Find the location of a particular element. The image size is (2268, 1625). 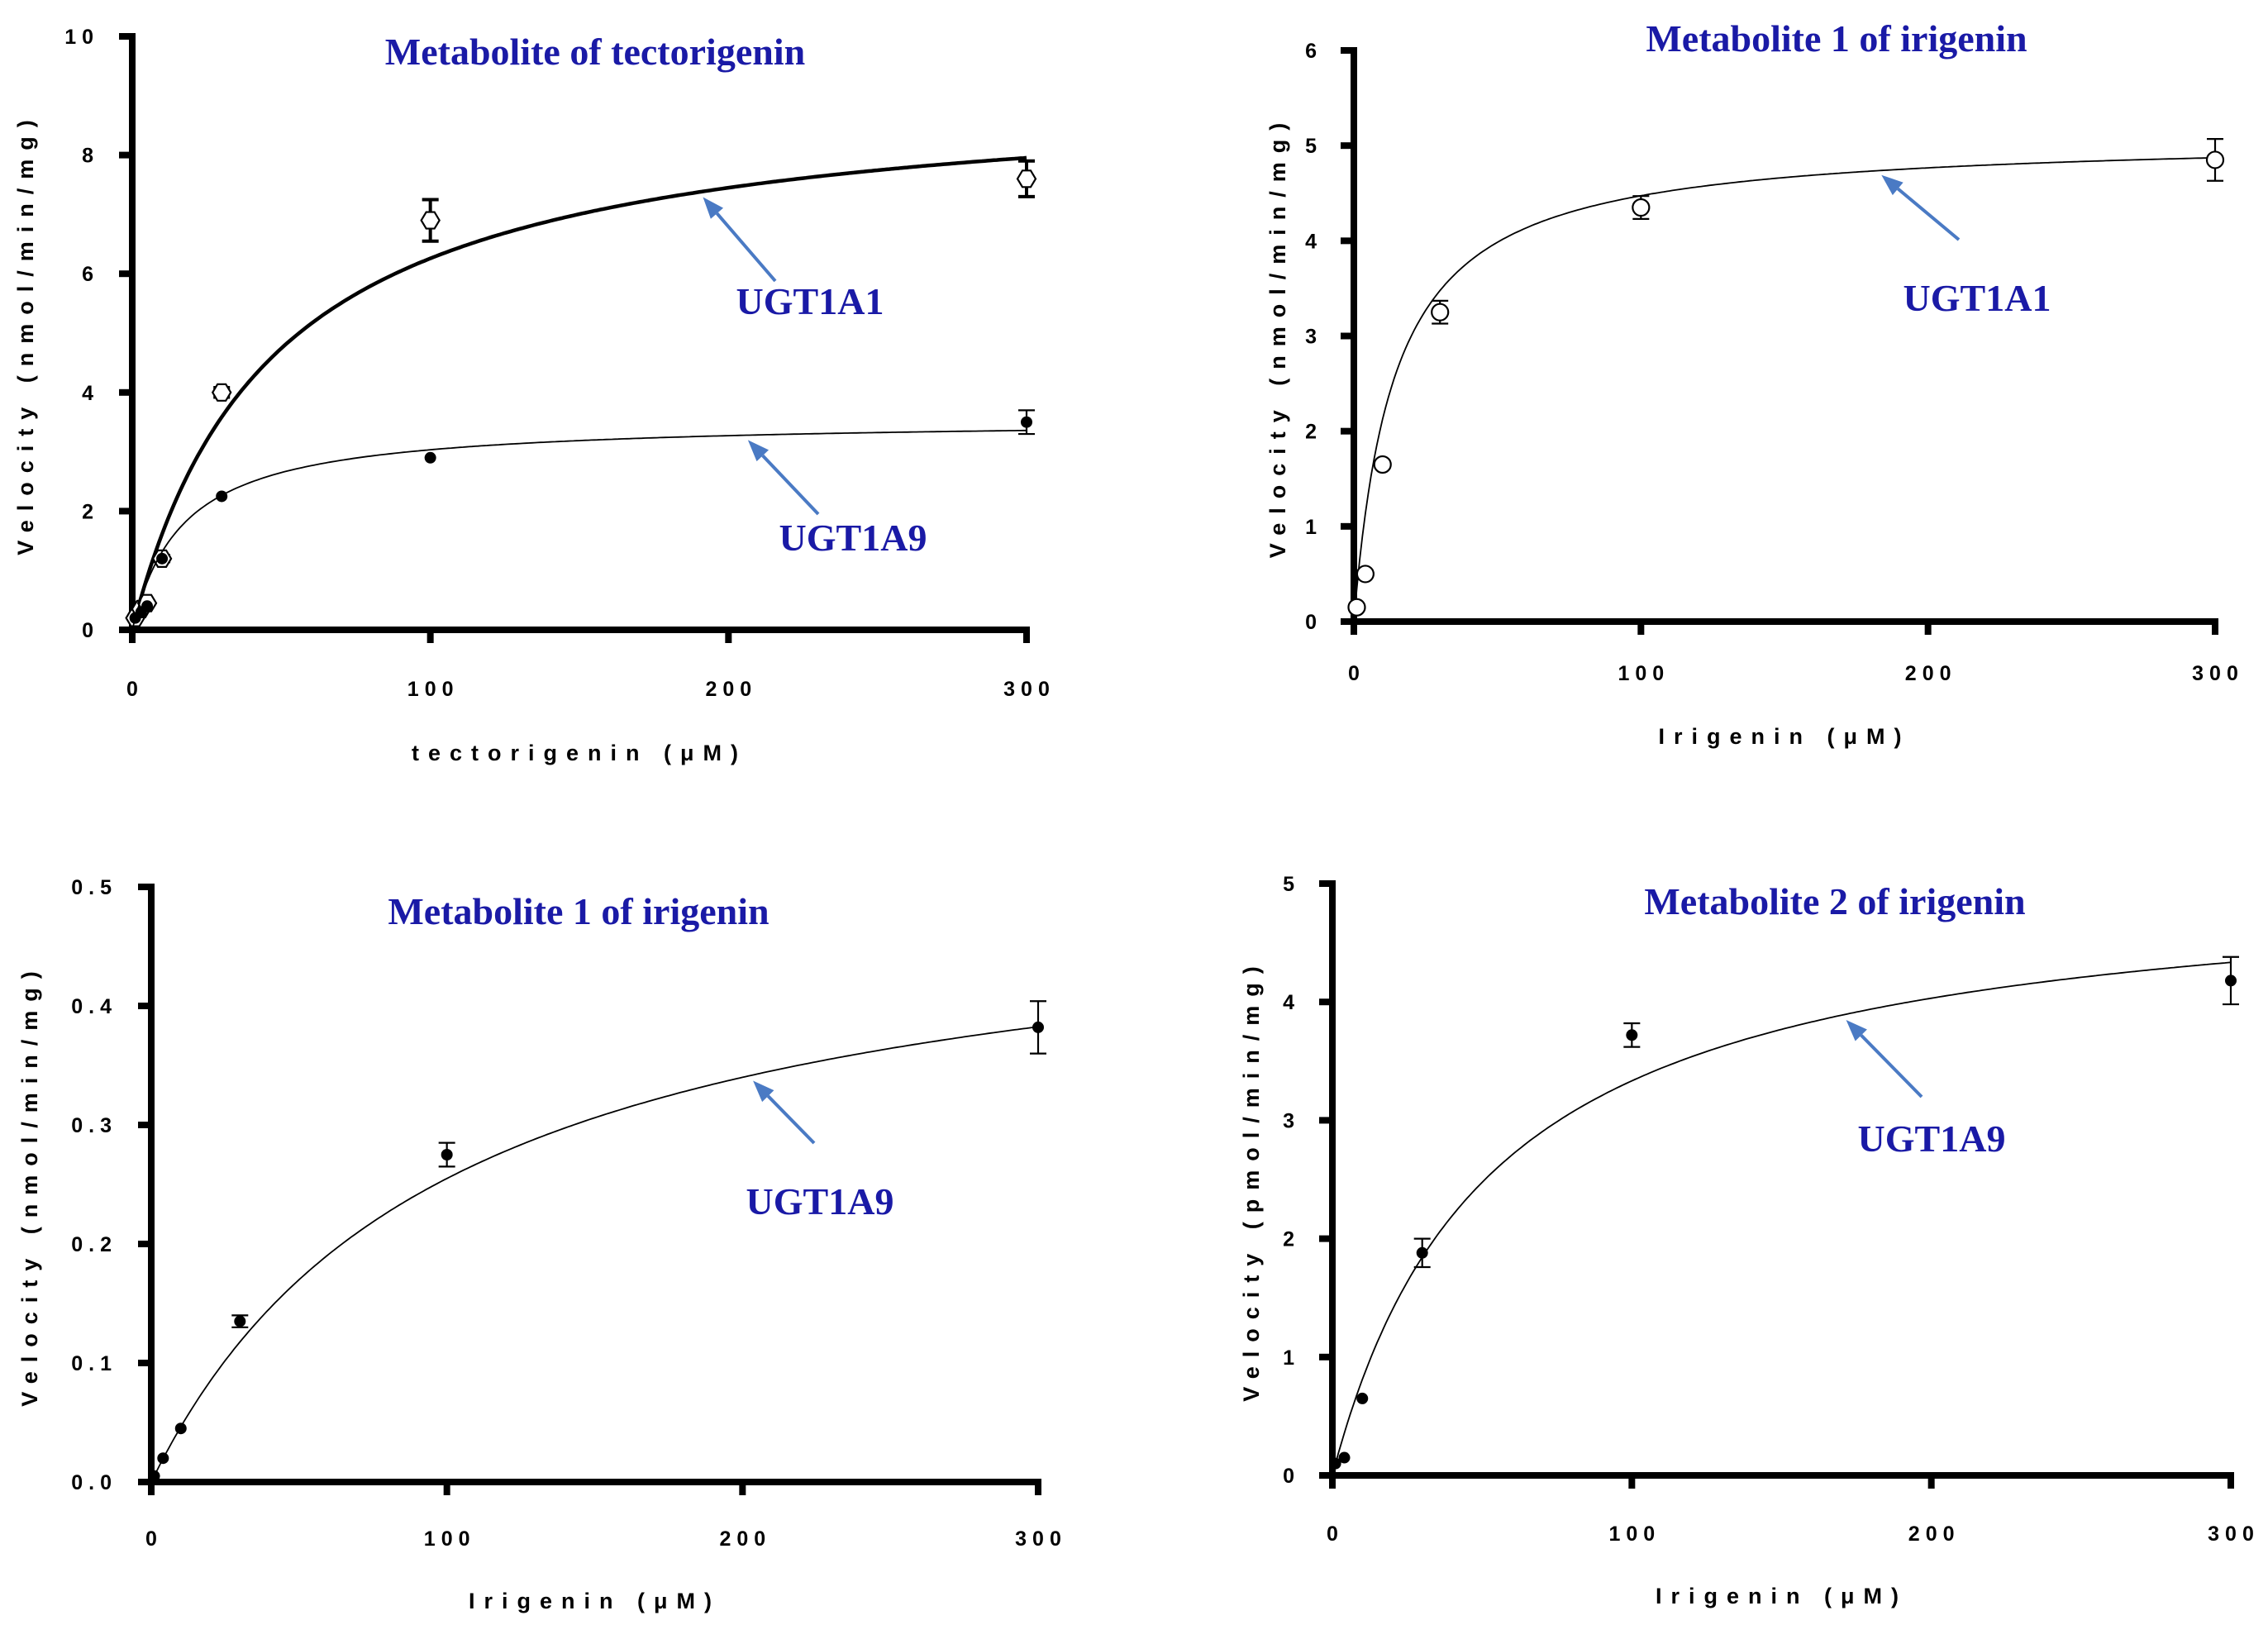

x-axis-title: tectorigenin (μM) is located at coordinates (579, 753).